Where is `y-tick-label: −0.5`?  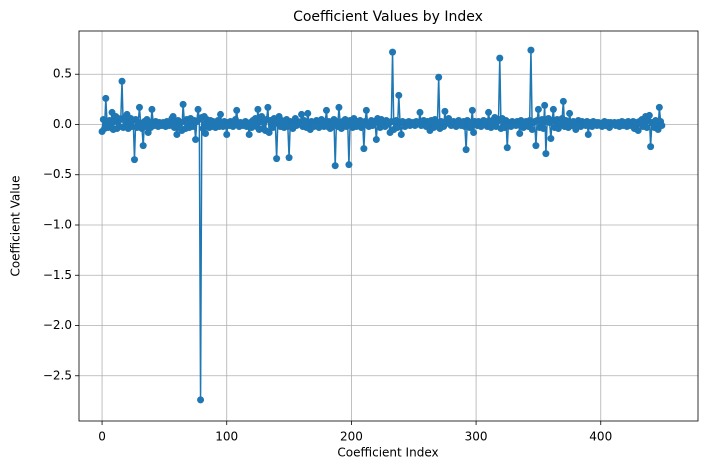
y-tick-label: −0.5 is located at coordinates (57, 174).